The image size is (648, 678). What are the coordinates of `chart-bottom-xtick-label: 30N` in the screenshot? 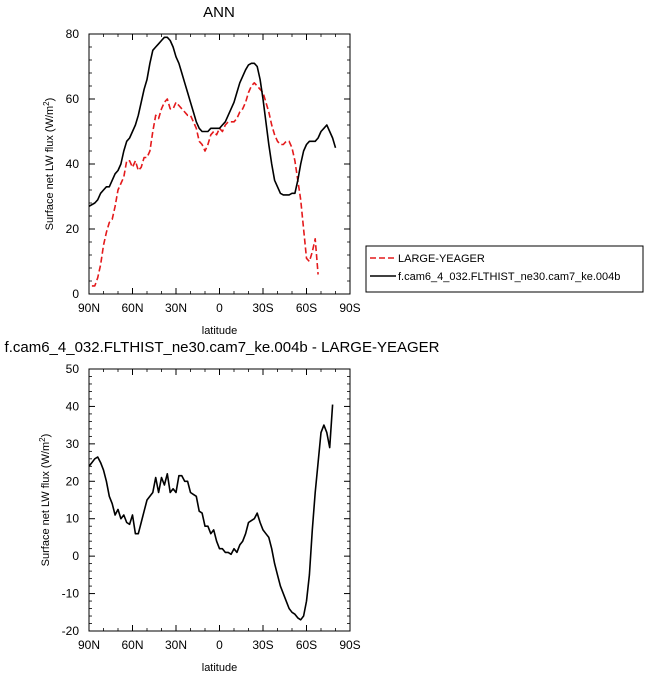 It's located at (176, 645).